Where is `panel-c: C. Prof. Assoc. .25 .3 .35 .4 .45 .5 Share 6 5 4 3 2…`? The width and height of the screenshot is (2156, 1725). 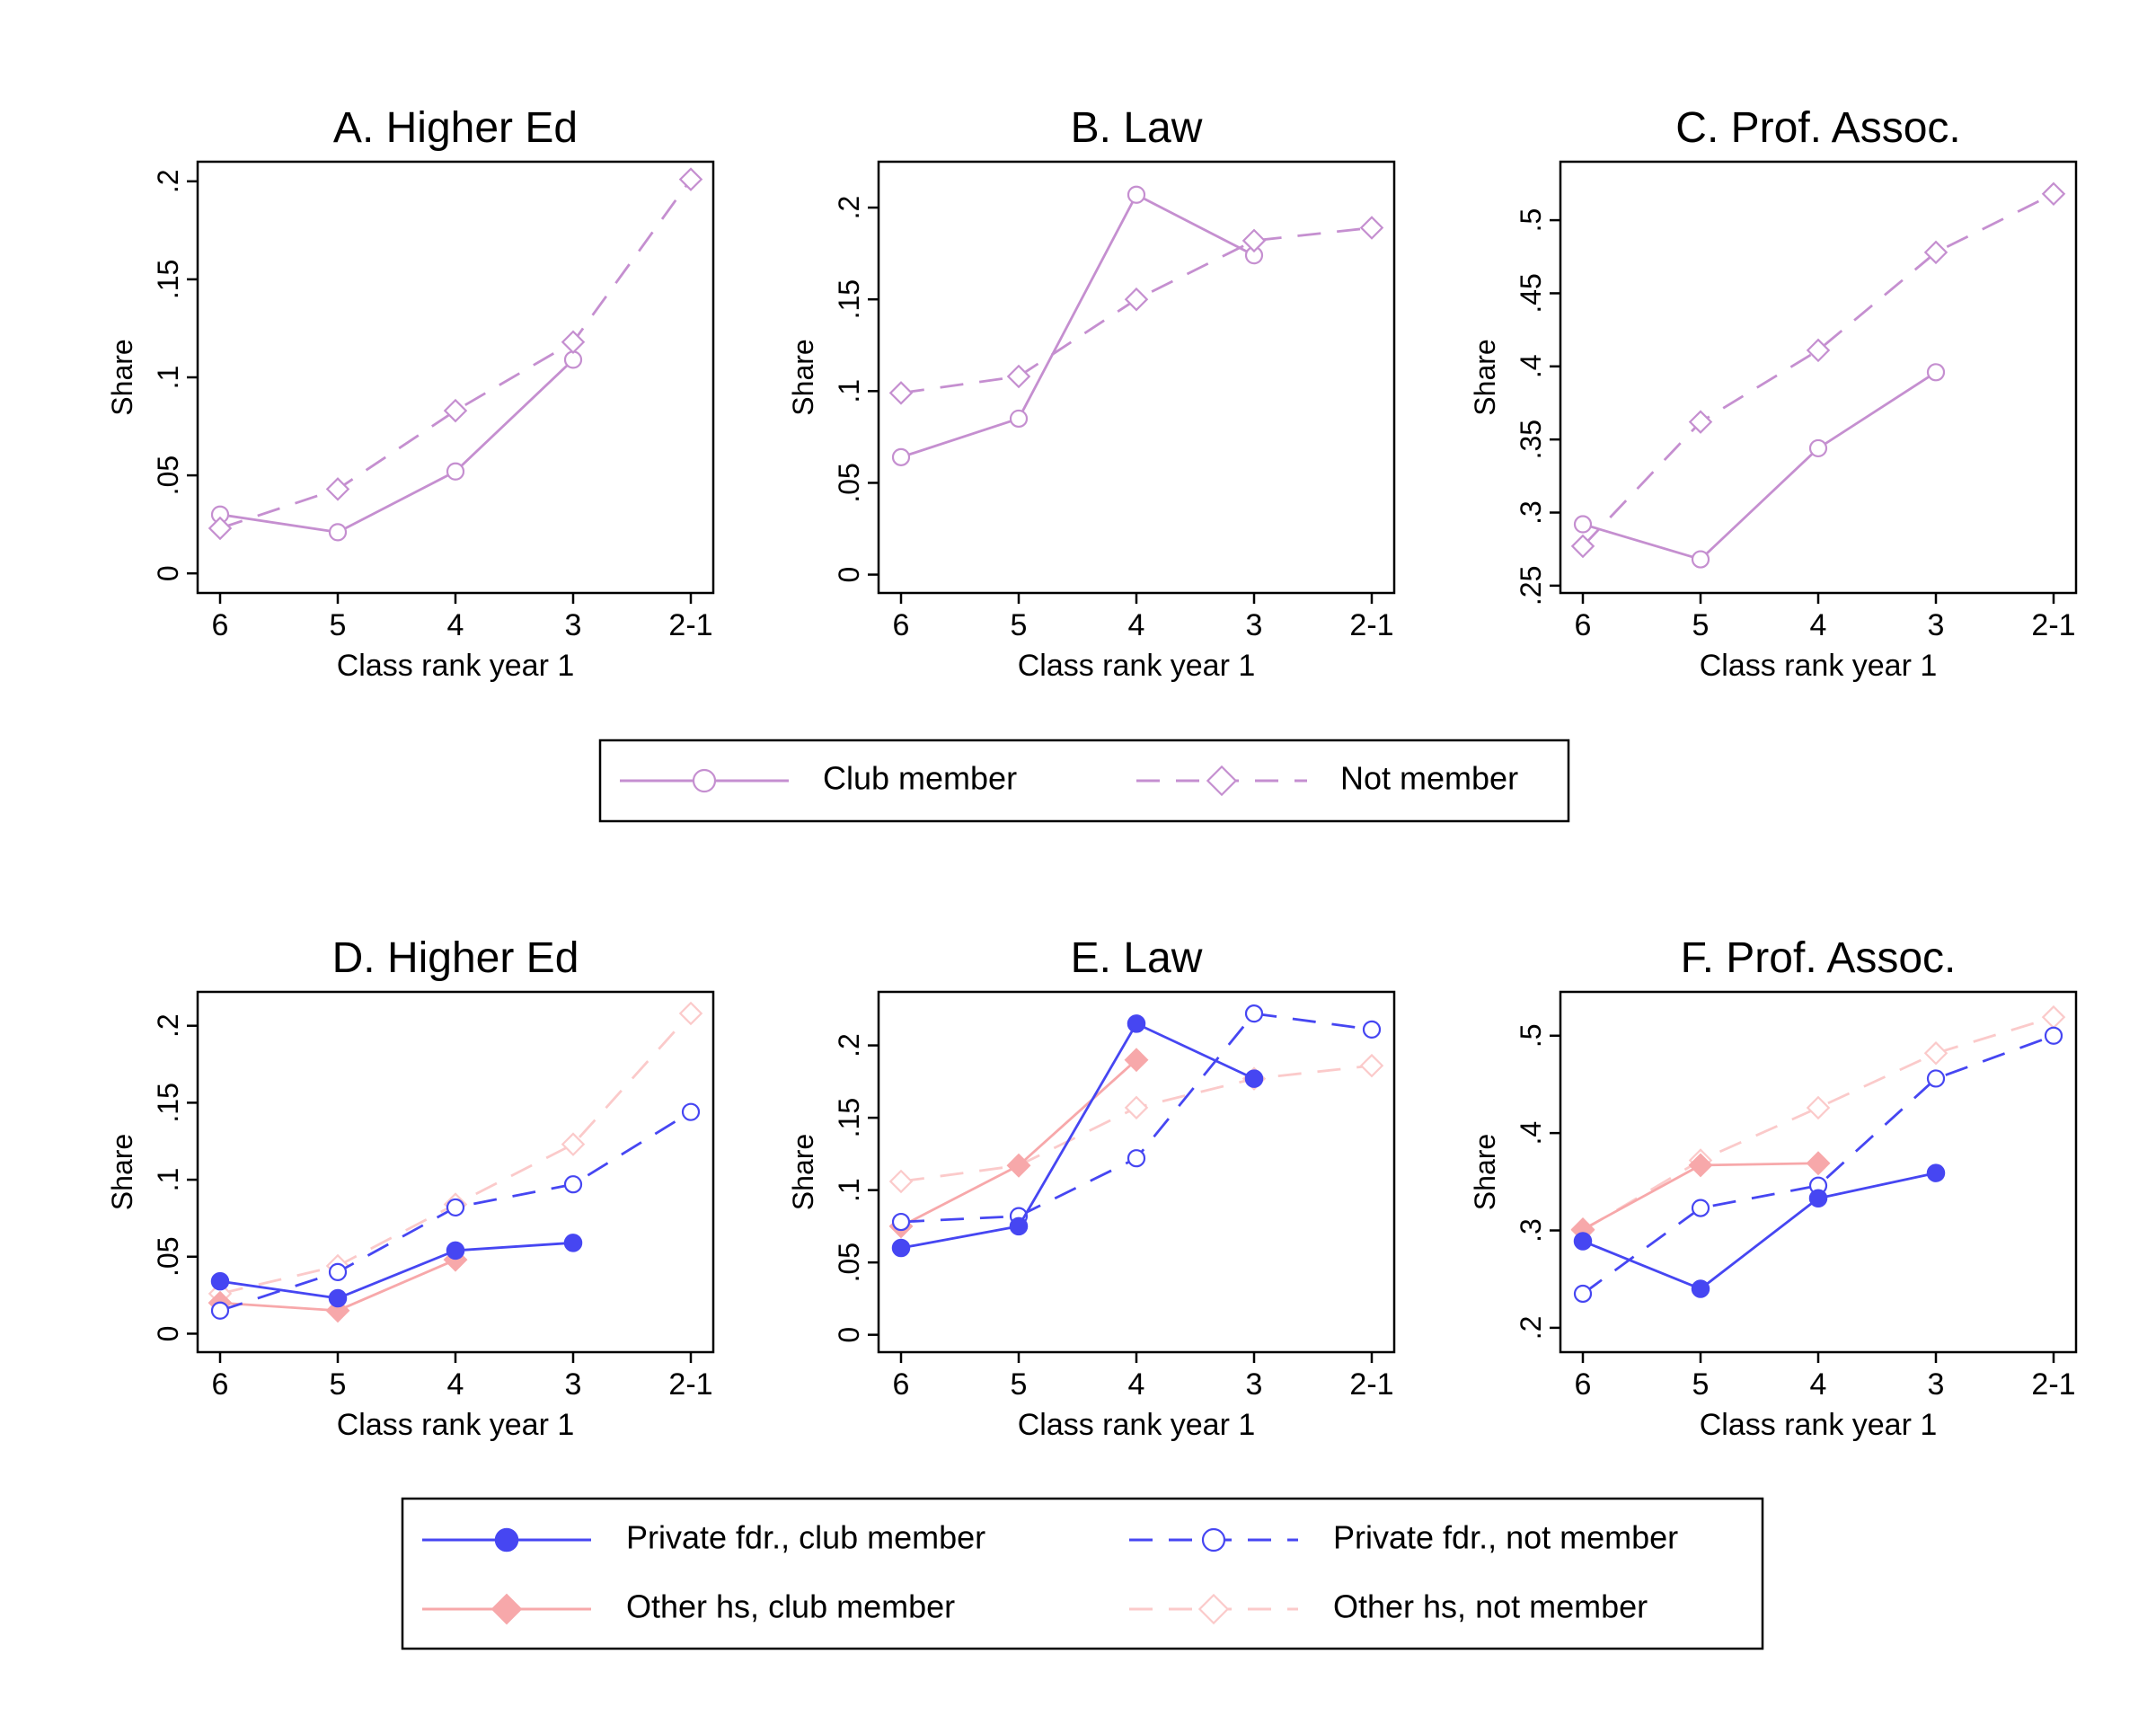 panel-c: C. Prof. Assoc. .25 .3 .35 .4 .45 .5 Share 6 5 4 3 2… is located at coordinates (1774, 393).